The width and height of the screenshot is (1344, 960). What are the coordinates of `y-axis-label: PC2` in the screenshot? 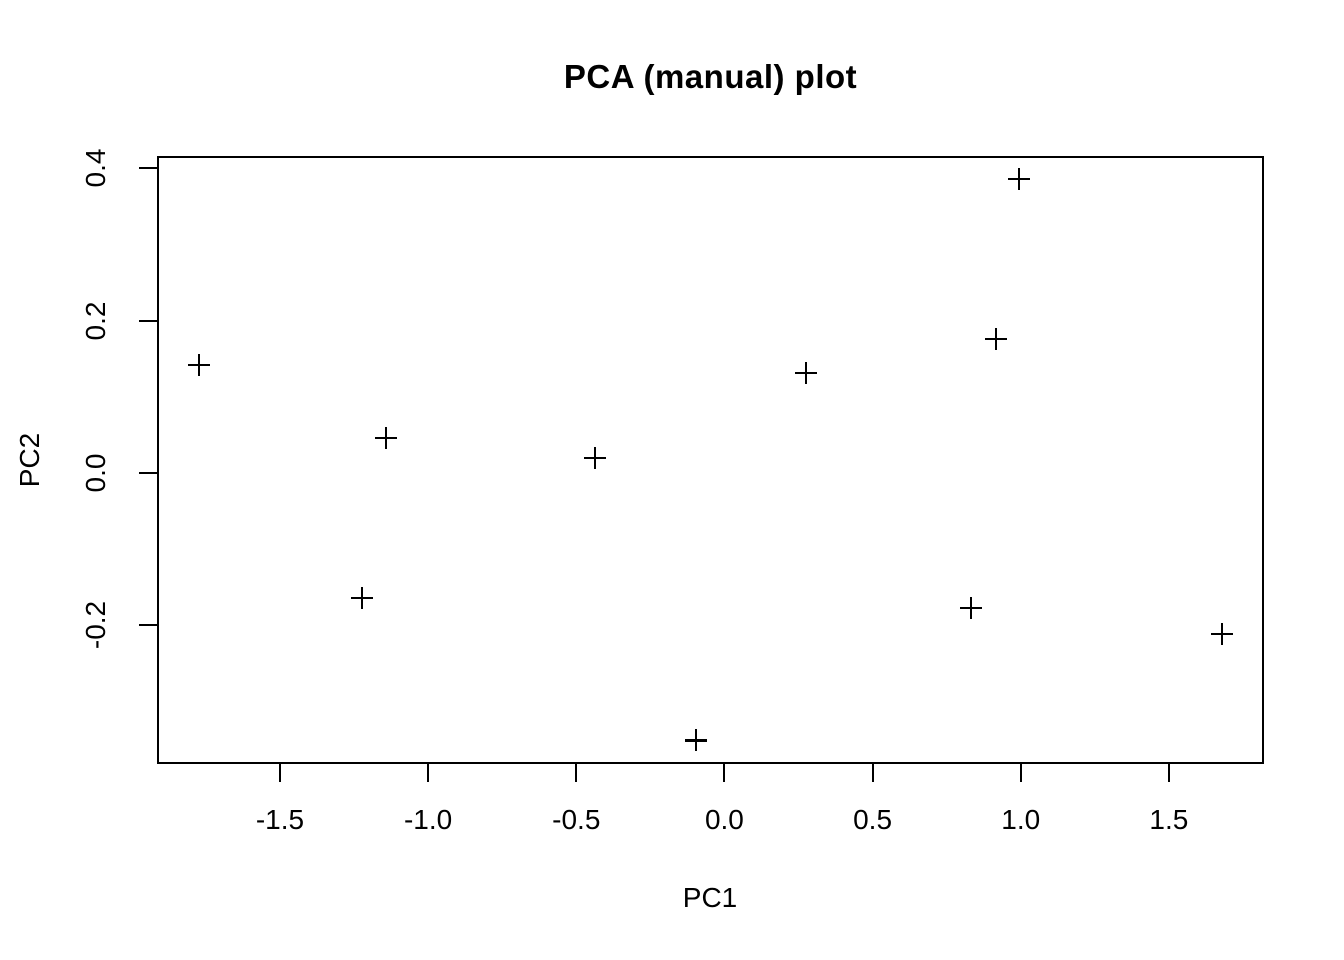 It's located at (29, 460).